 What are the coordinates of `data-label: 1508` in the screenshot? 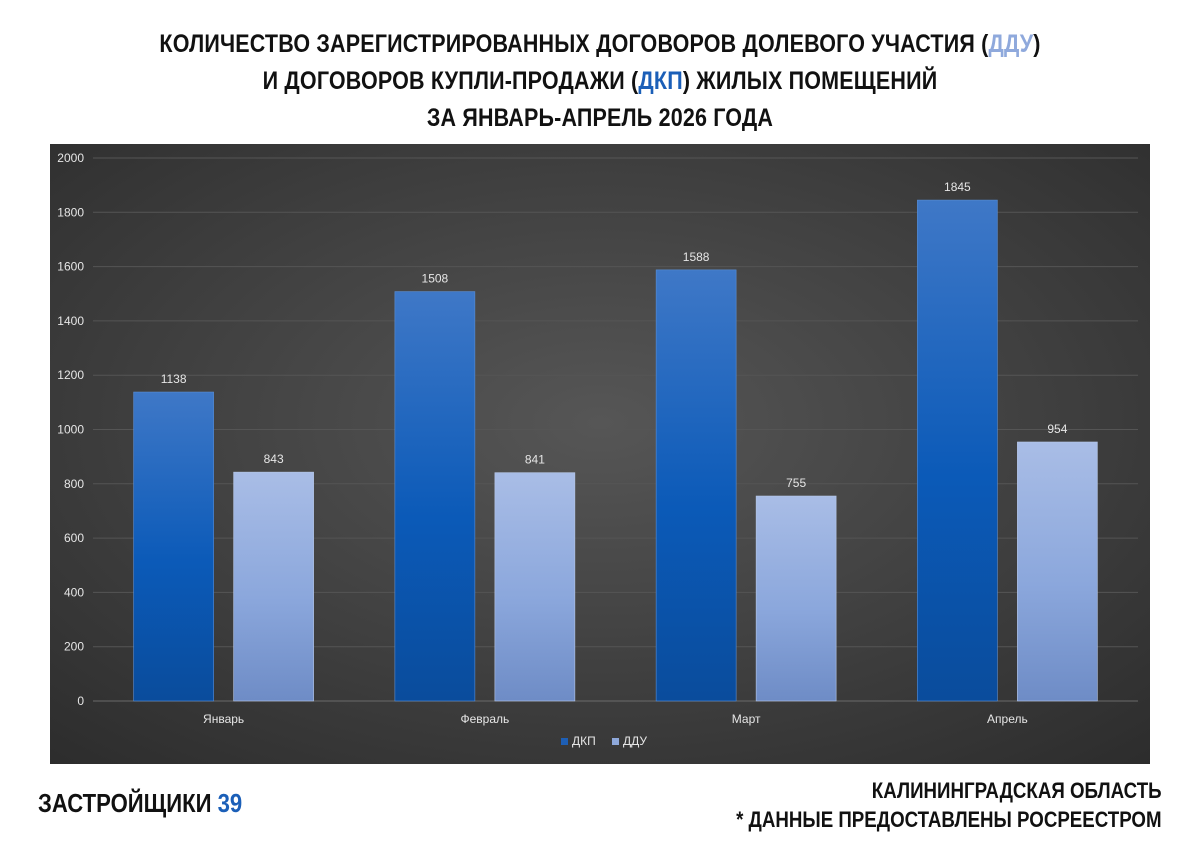 It's located at (435, 279).